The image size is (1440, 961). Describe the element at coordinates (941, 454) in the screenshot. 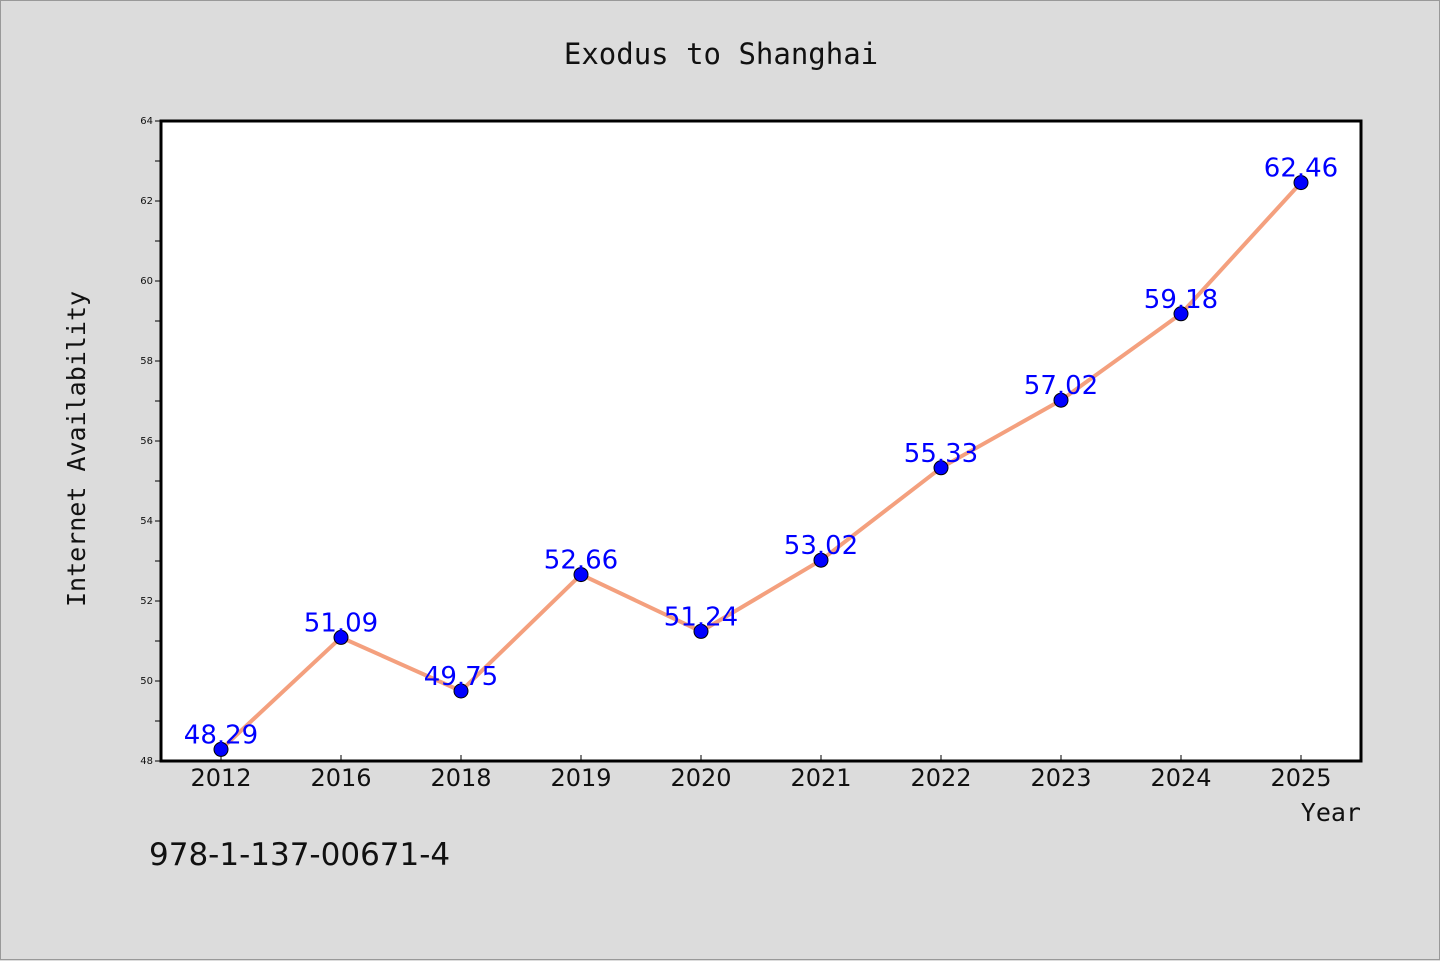

I see `data-label: 55.33` at that location.